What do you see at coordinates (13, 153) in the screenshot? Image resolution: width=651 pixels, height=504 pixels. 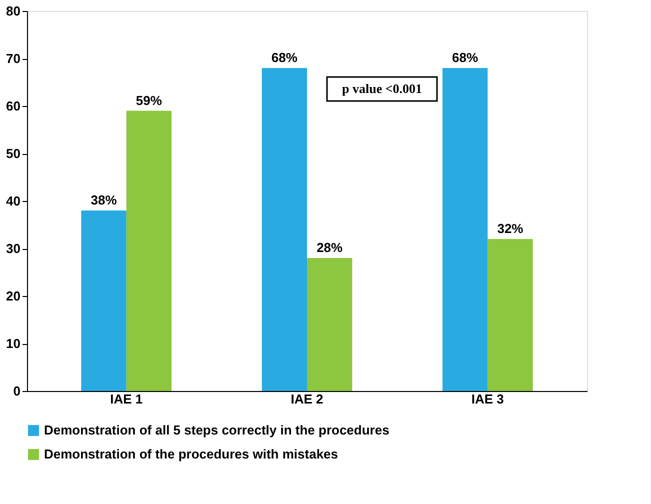 I see `y-tick-label: 50` at bounding box center [13, 153].